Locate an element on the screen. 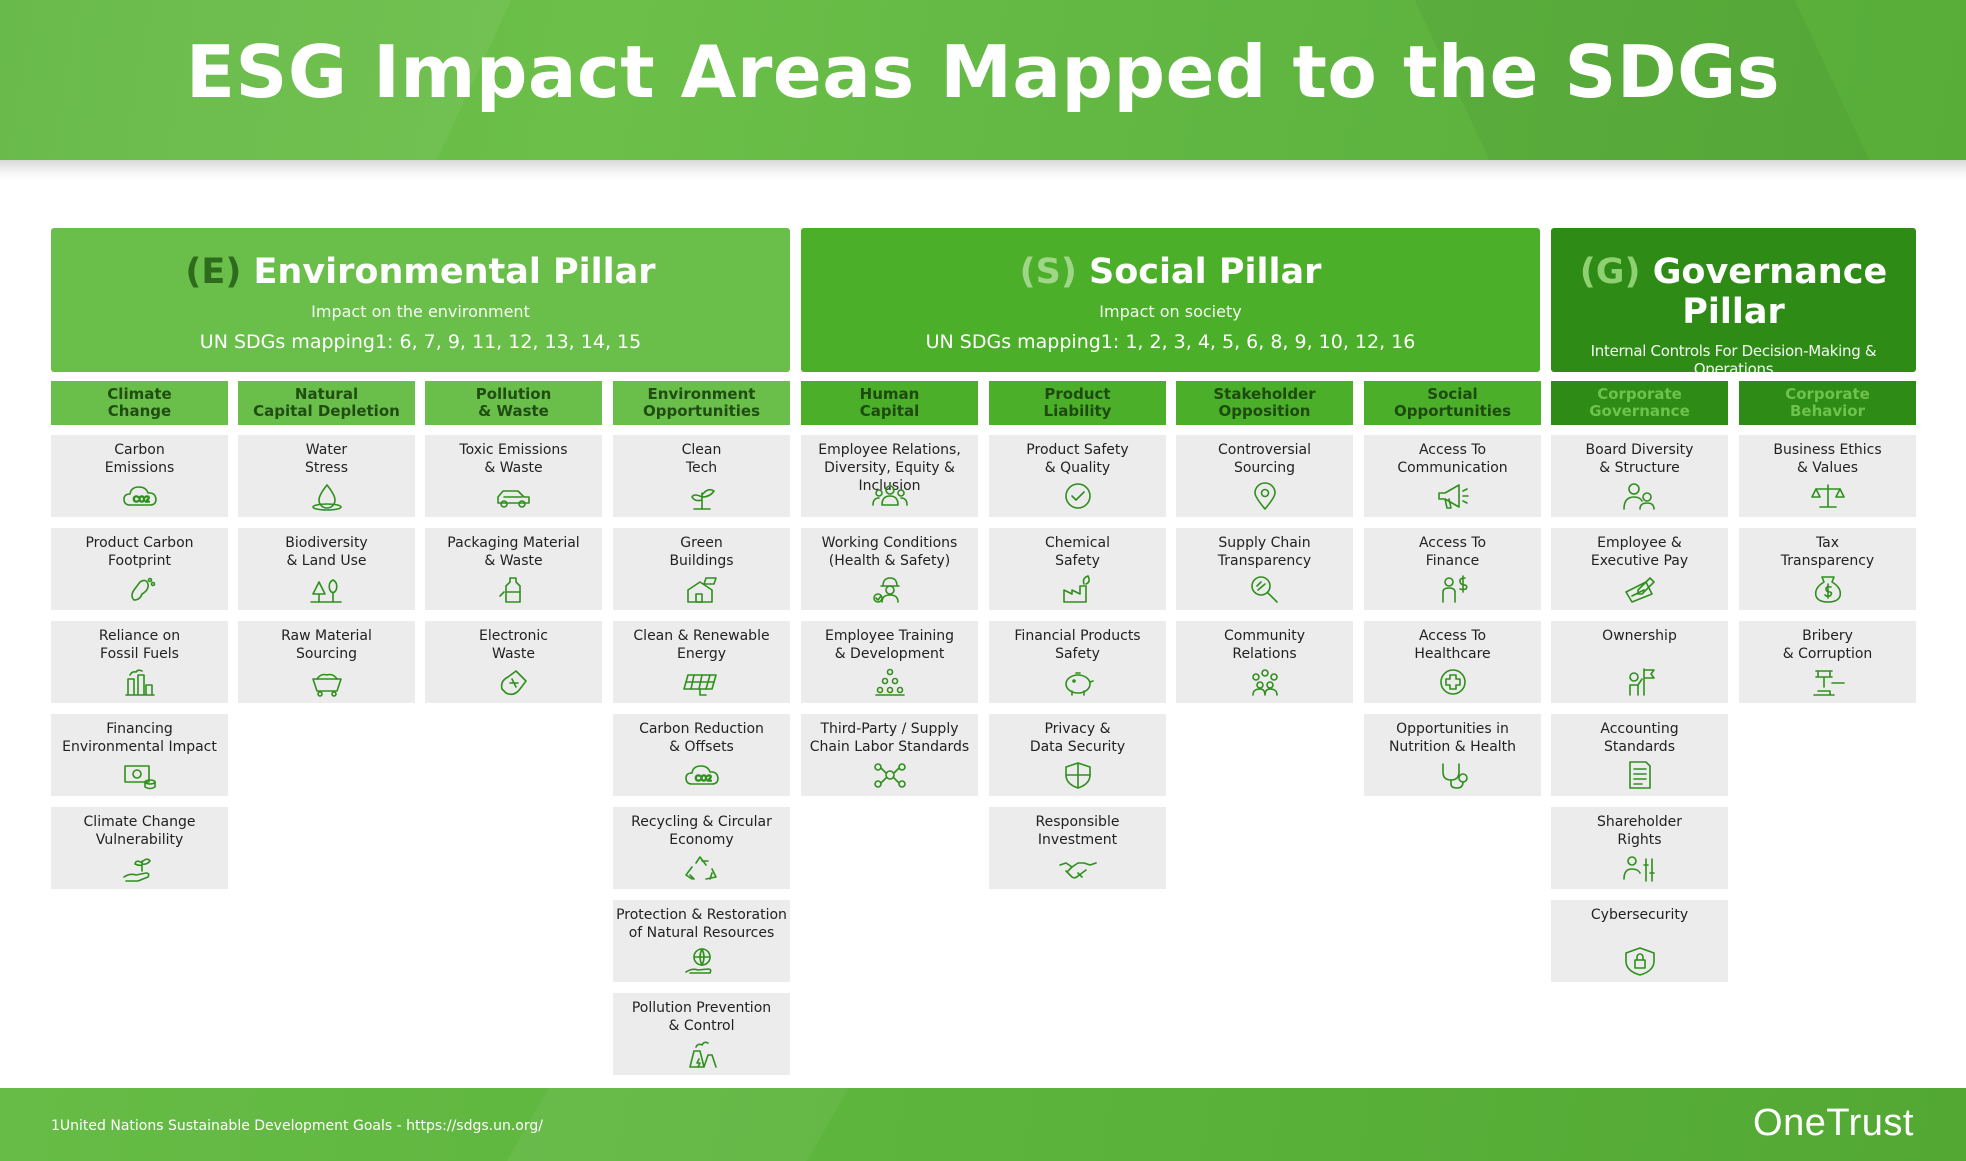 This screenshot has width=1966, height=1161. impact-tile: Carbon Emissions CO2 is located at coordinates (139, 476).